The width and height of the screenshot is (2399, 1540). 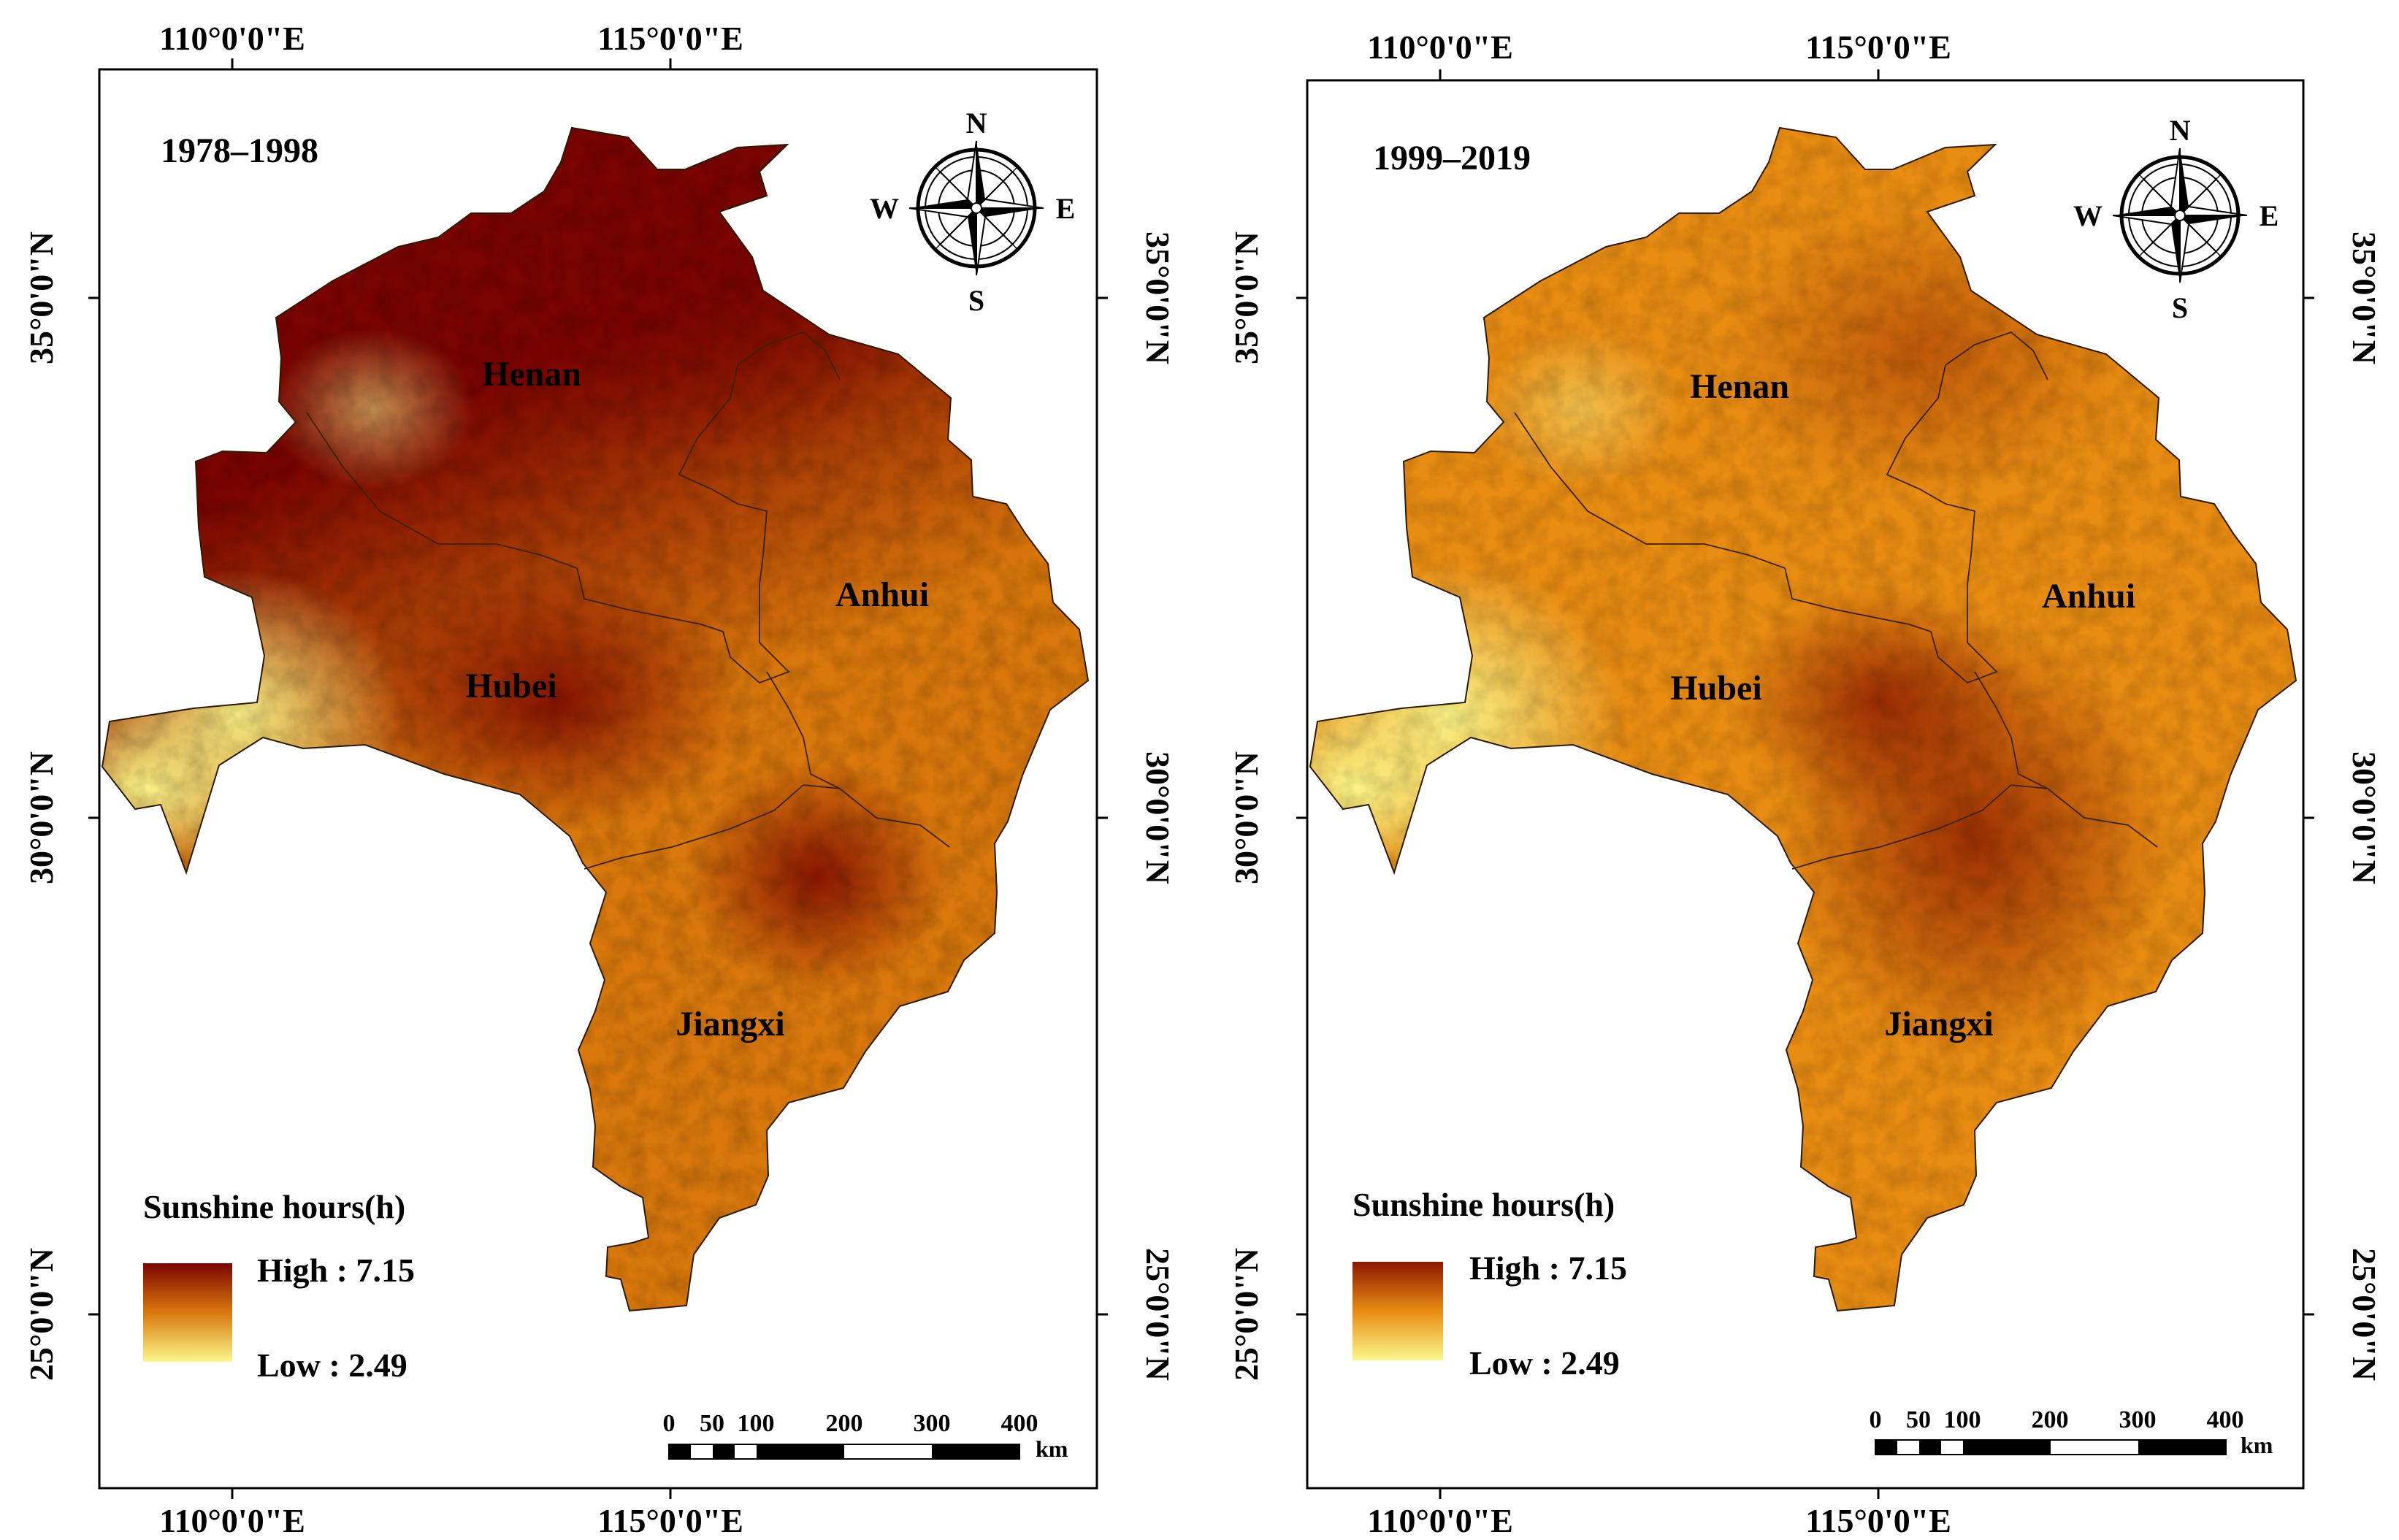 What do you see at coordinates (239, 150) in the screenshot?
I see `period-label: 1978–1998` at bounding box center [239, 150].